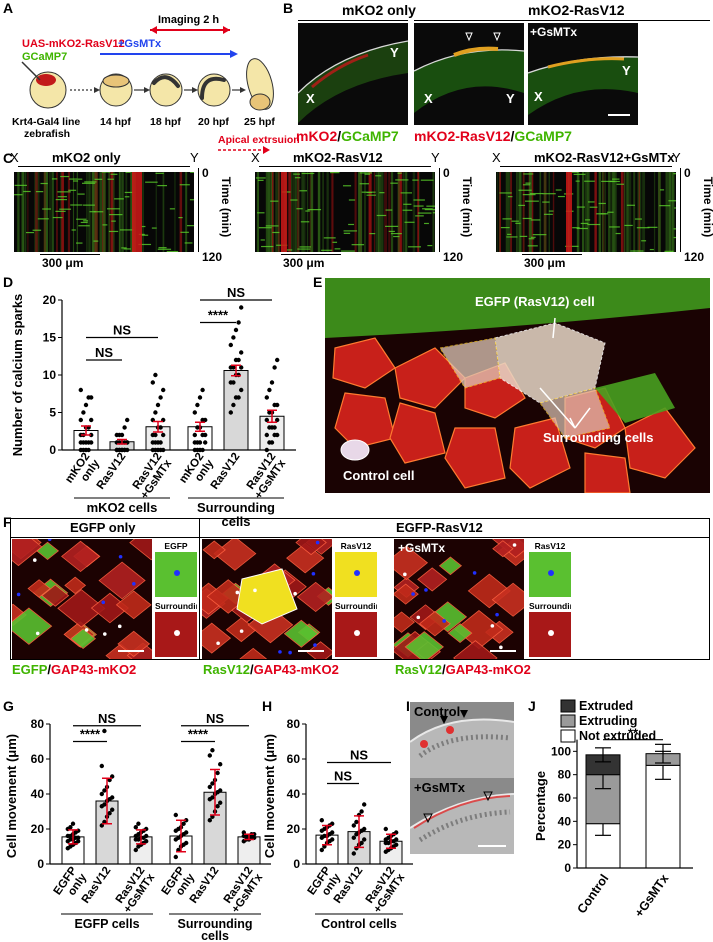 This screenshot has width=713, height=942. I want to click on panel-b-letter: B, so click(288, 8).